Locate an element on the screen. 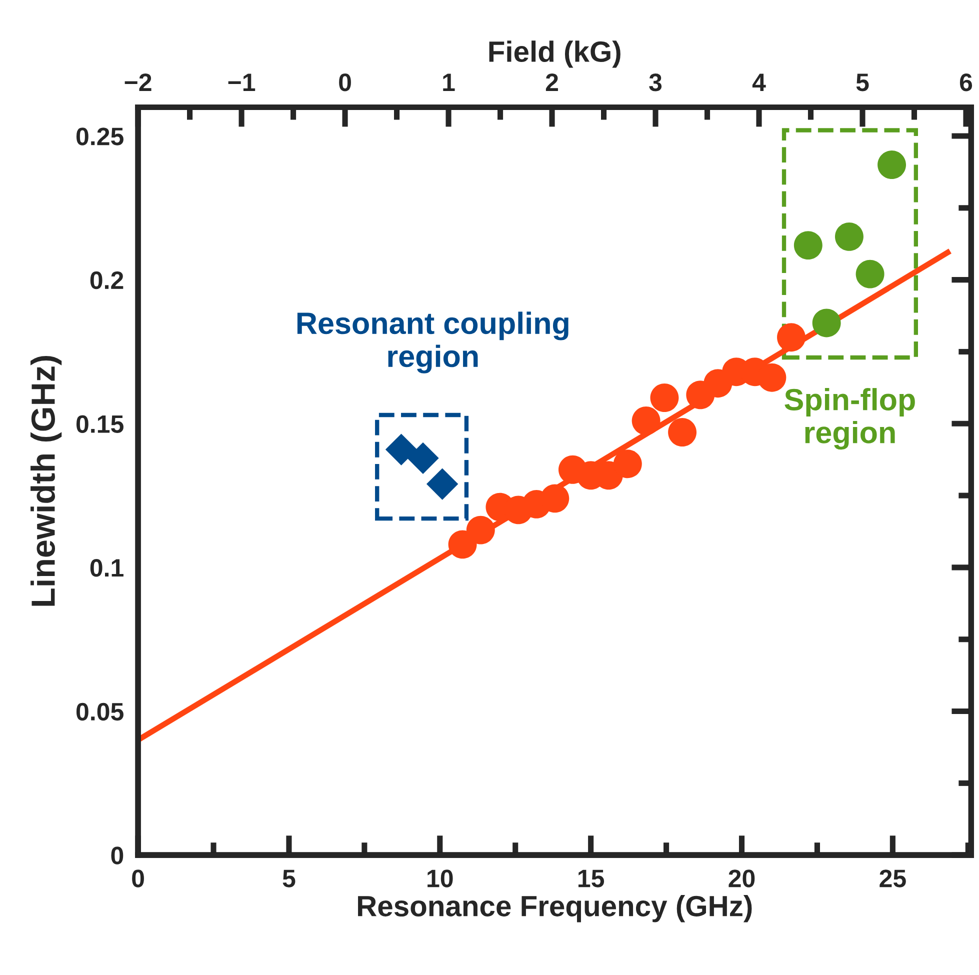 Image resolution: width=979 pixels, height=975 pixels. x-tick-label: 20 is located at coordinates (741, 879).